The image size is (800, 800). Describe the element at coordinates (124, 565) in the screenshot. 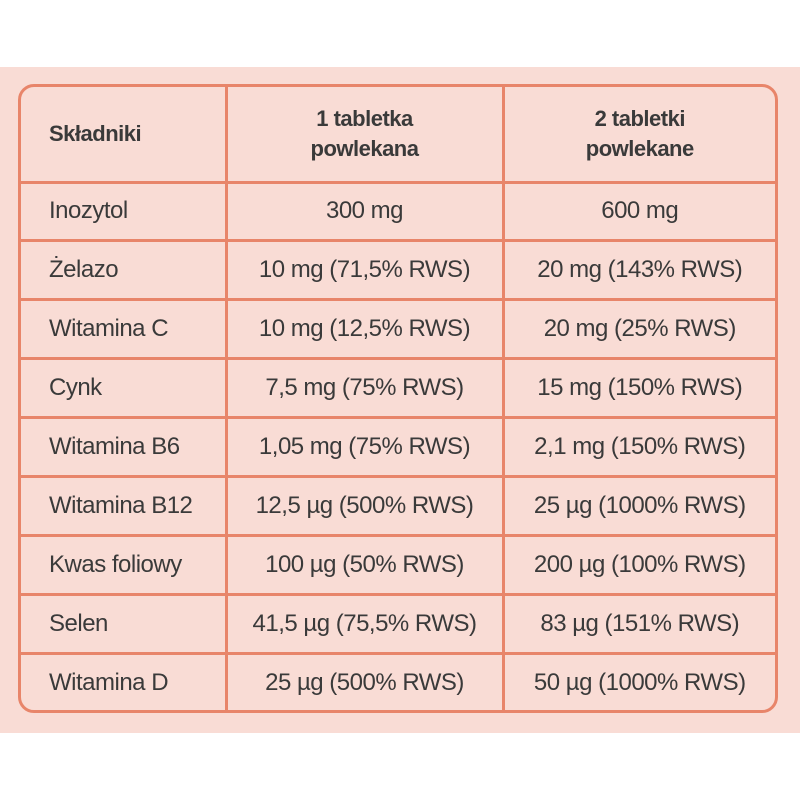

I see `ingredient-name: Kwas foliowy` at that location.